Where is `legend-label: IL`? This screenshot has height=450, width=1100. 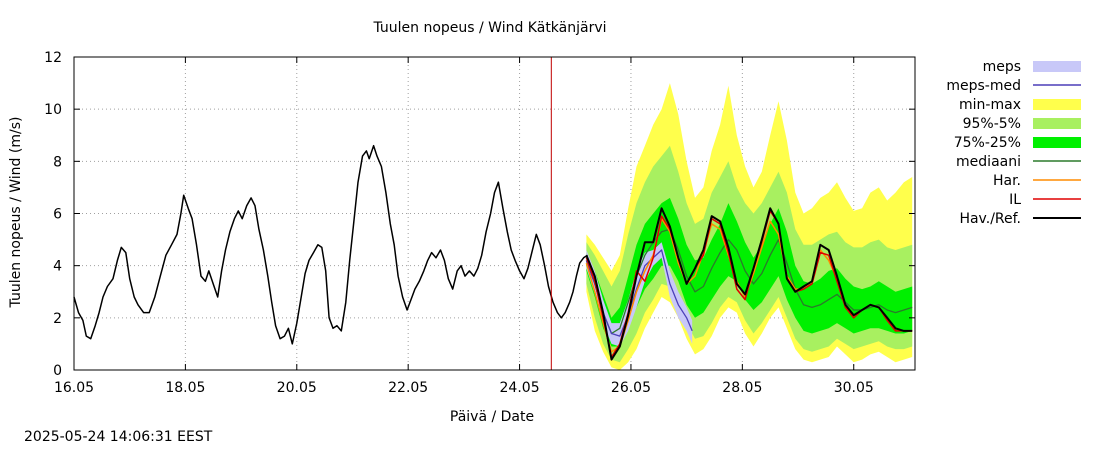
legend-label: IL is located at coordinates (1015, 200).